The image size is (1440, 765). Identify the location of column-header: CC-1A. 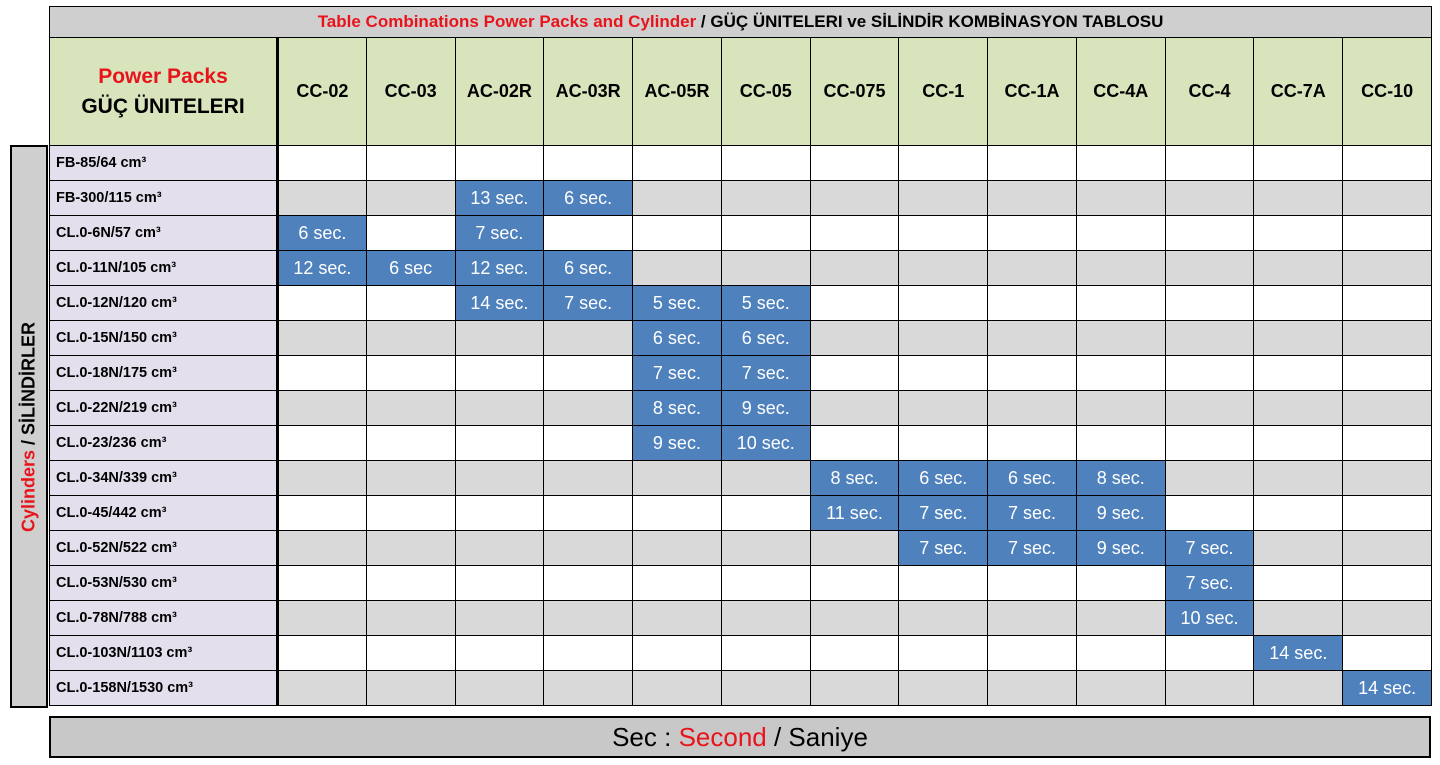
(1032, 91).